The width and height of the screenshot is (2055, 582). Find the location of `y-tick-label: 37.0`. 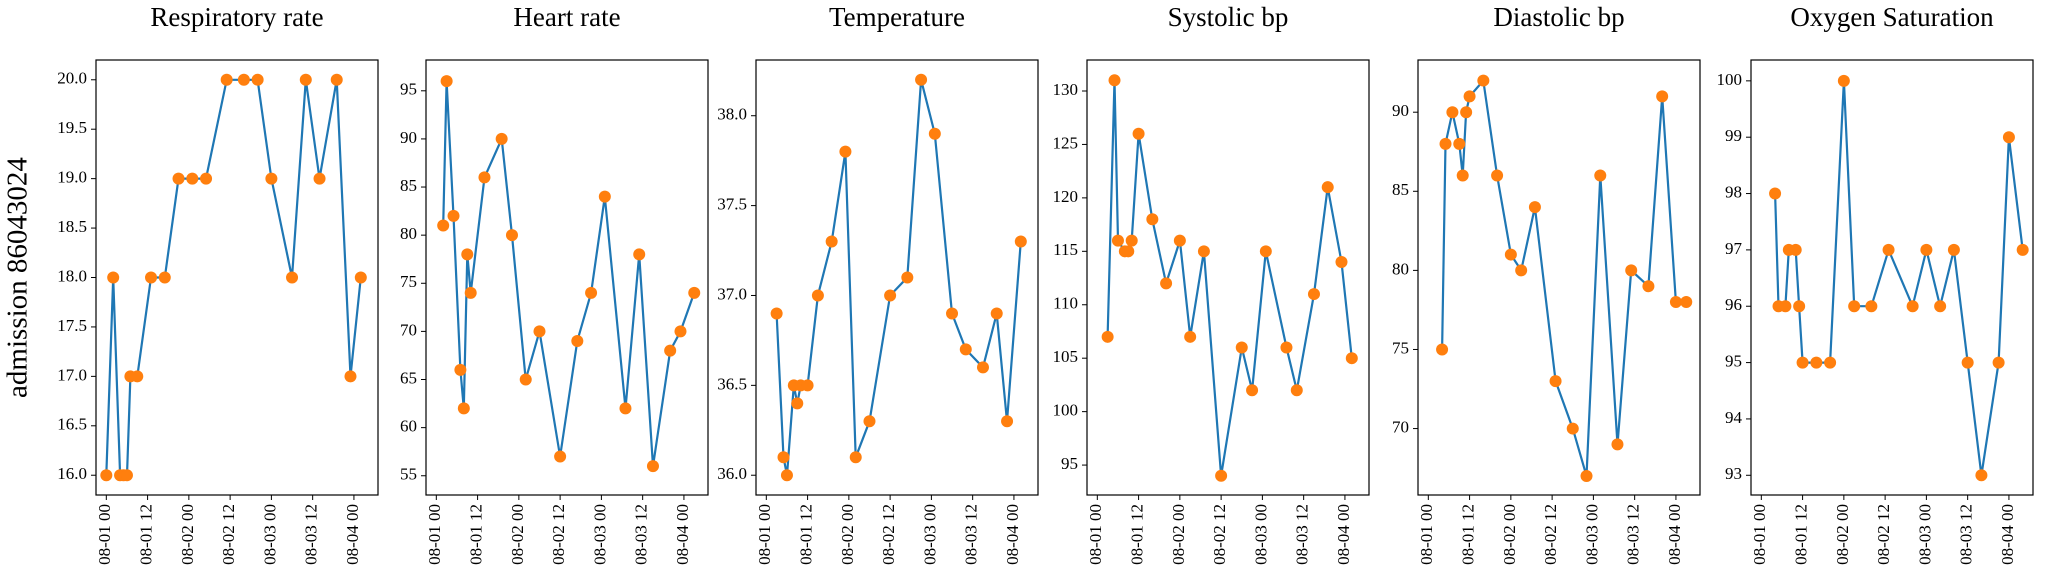

y-tick-label: 37.0 is located at coordinates (732, 293).